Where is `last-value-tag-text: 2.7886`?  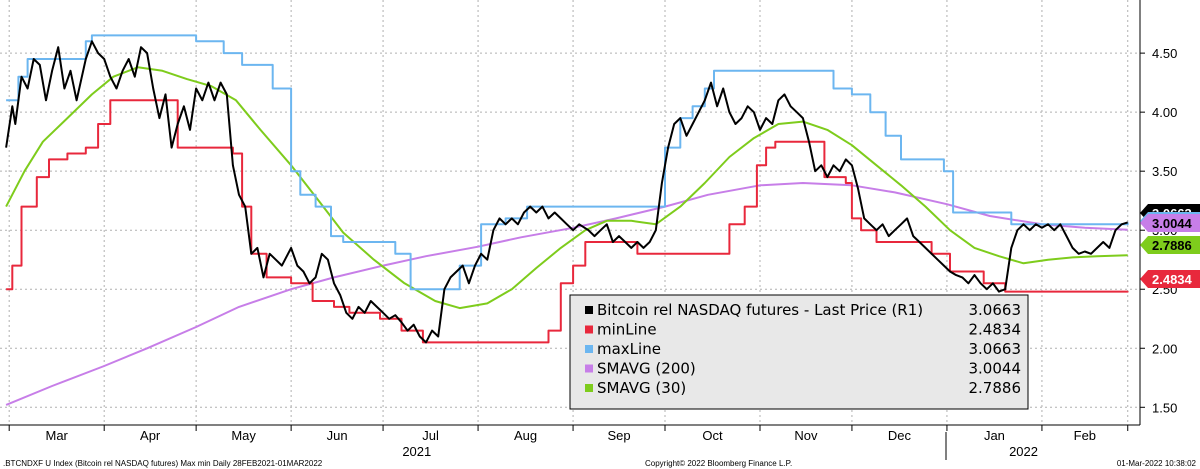
last-value-tag-text: 2.7886 is located at coordinates (1172, 245).